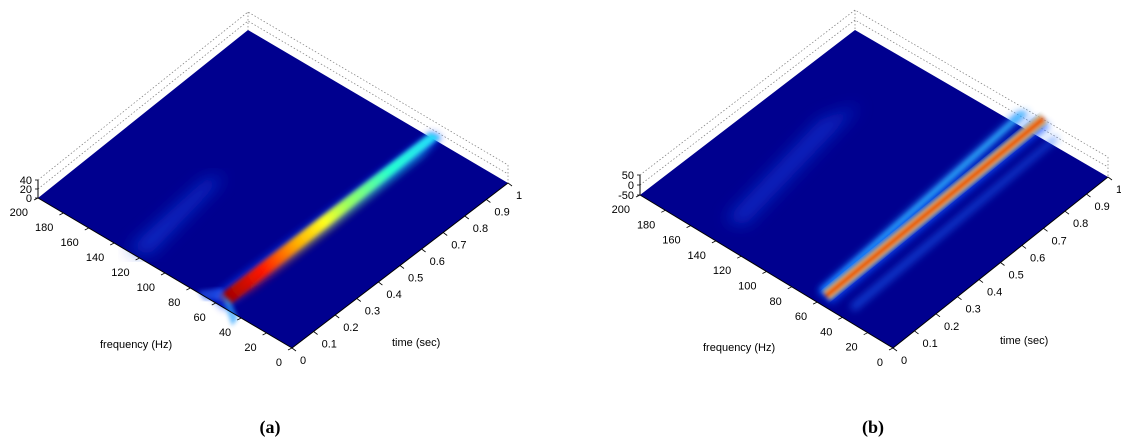  Describe the element at coordinates (626, 196) in the screenshot. I see `z-tick-label: -50` at that location.